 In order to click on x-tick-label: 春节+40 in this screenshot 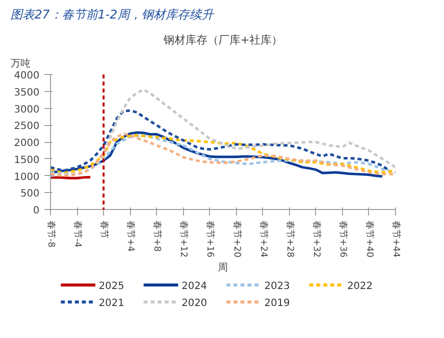, I will do `click(369, 239)`.